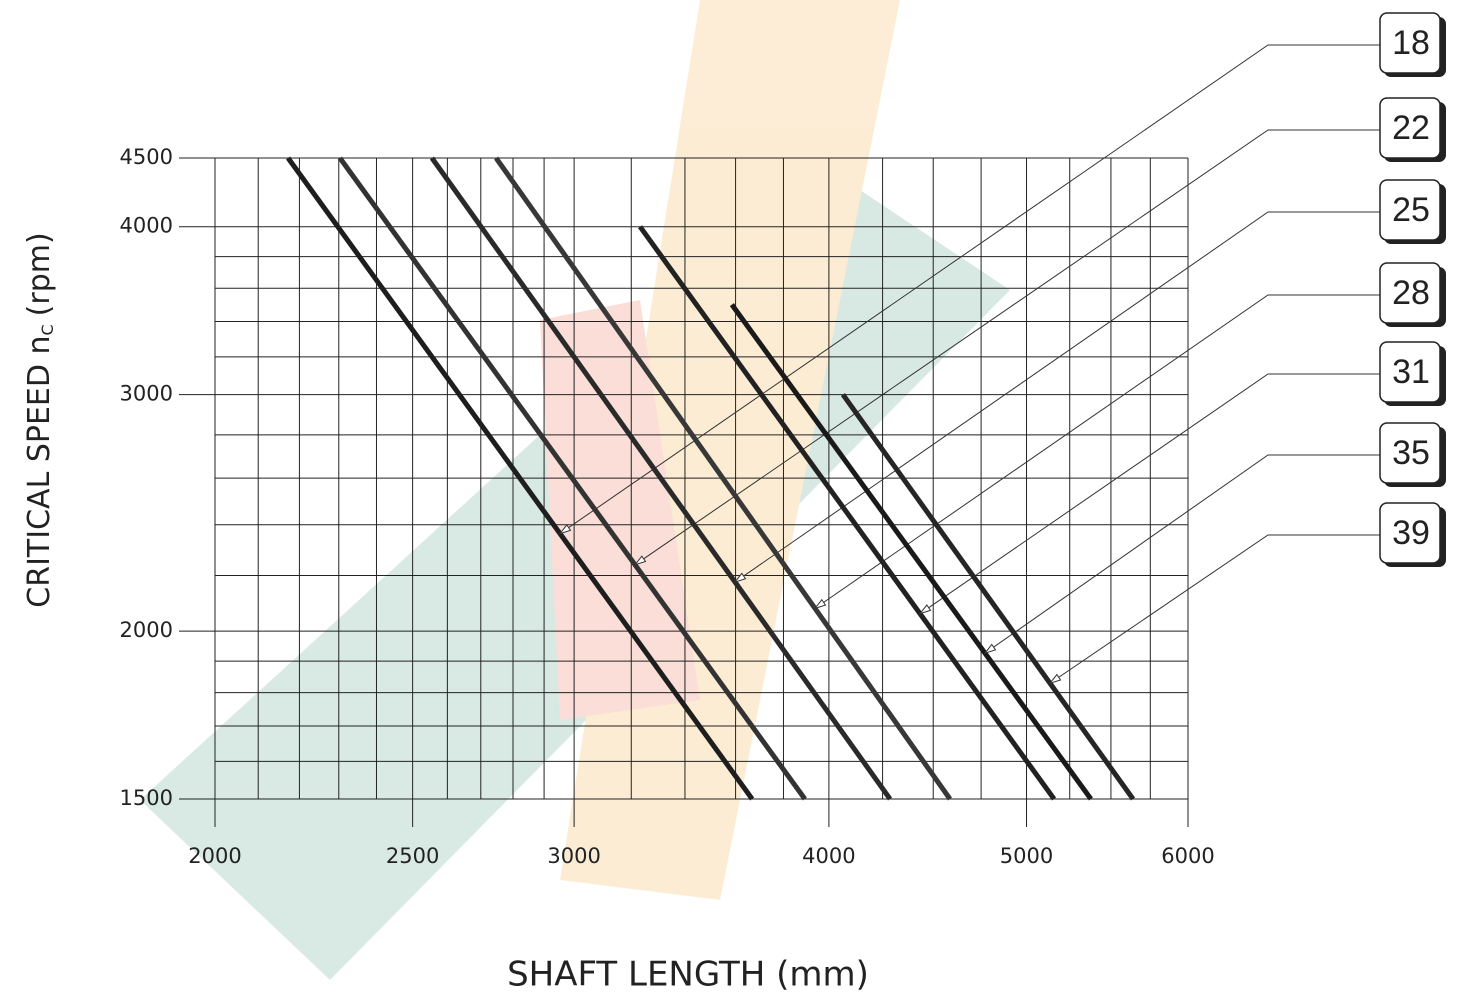 This screenshot has height=998, width=1461. What do you see at coordinates (146, 630) in the screenshot?
I see `y-tick-label: 2000` at bounding box center [146, 630].